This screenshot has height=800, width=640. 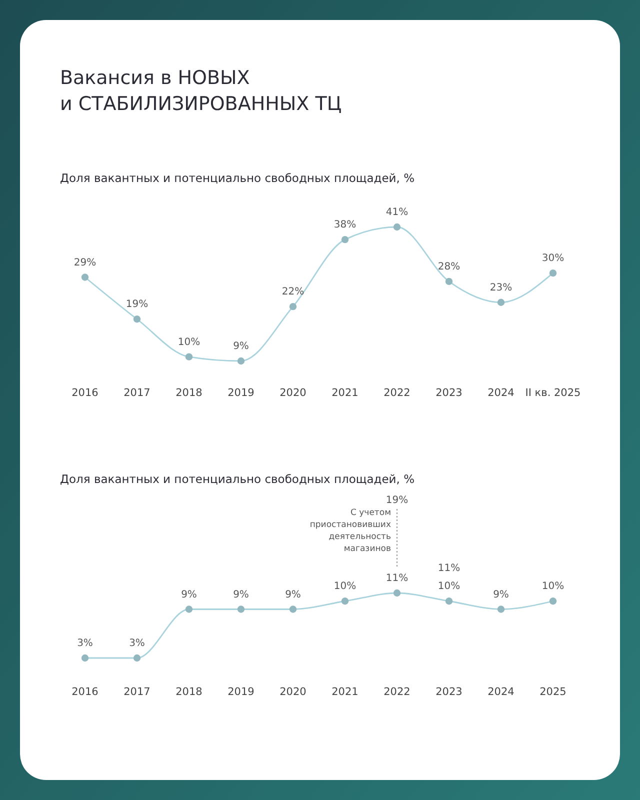 I want to click on x-tick-label: II кв. 2025, so click(x=553, y=393).